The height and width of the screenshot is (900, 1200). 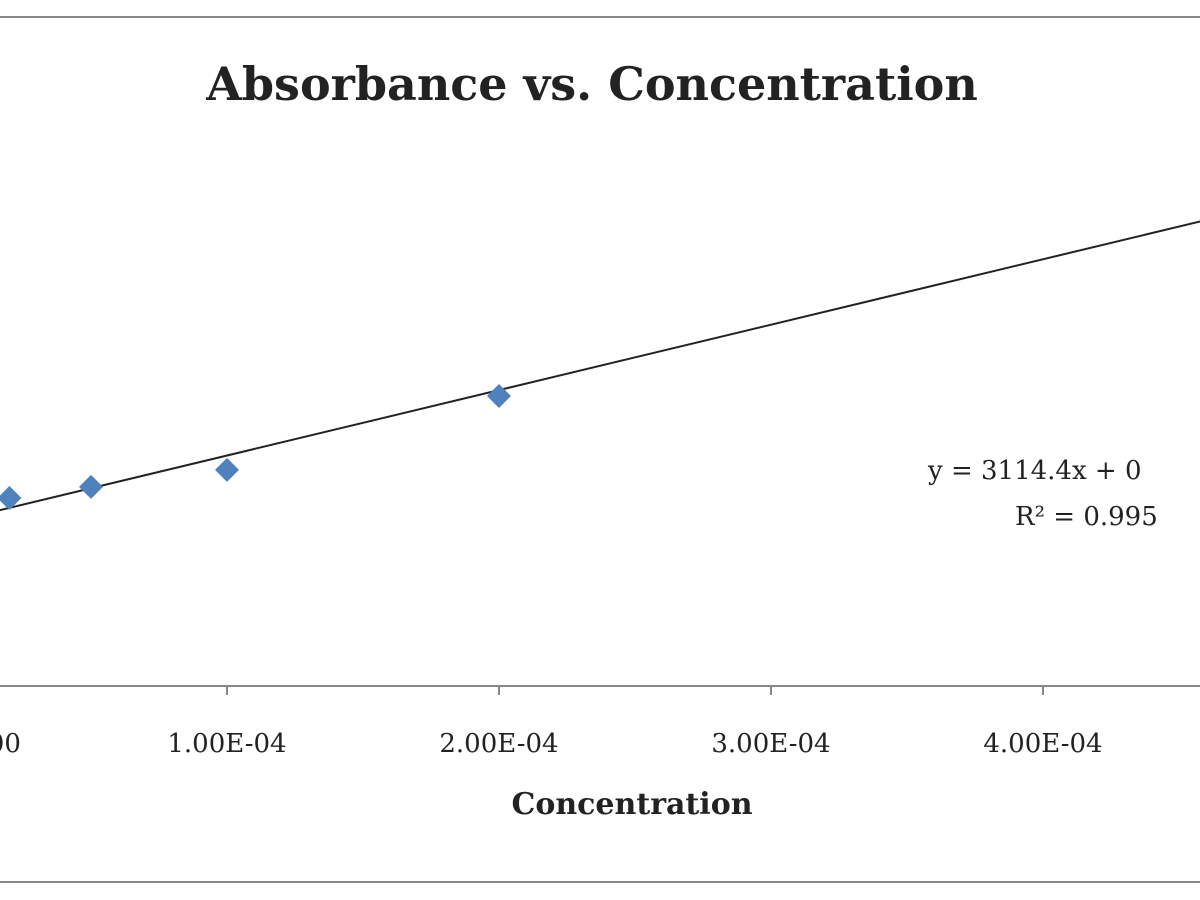 I want to click on equation-annotation: y = 3114.4x + 0, so click(x=1034, y=471).